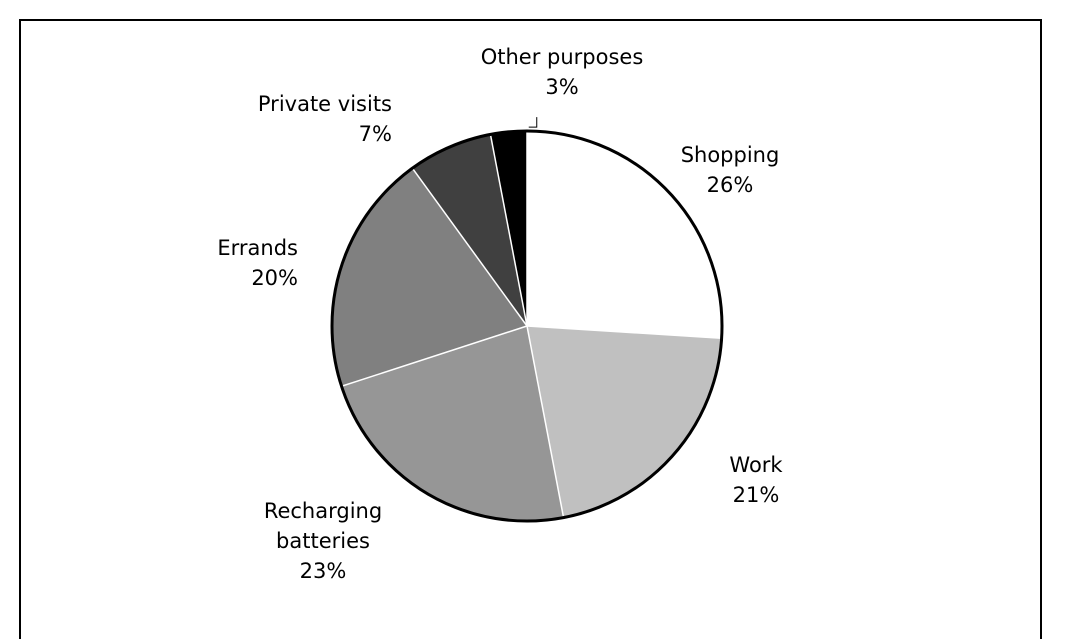 The height and width of the screenshot is (639, 1066). What do you see at coordinates (257, 263) in the screenshot?
I see `slice-label-errands: Errands 20%` at bounding box center [257, 263].